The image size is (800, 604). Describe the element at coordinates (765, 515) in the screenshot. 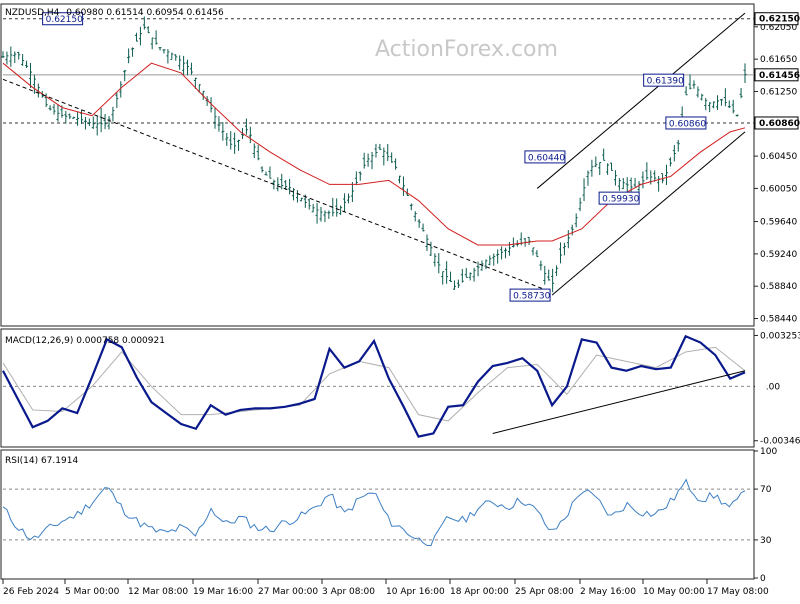

I see `rsi-axis: 100 70 30 0` at that location.